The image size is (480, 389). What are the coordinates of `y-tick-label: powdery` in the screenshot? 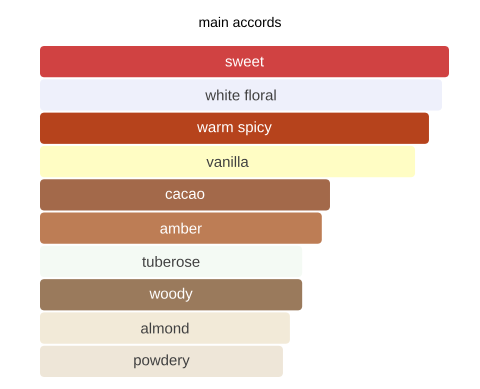 It's located at (162, 361).